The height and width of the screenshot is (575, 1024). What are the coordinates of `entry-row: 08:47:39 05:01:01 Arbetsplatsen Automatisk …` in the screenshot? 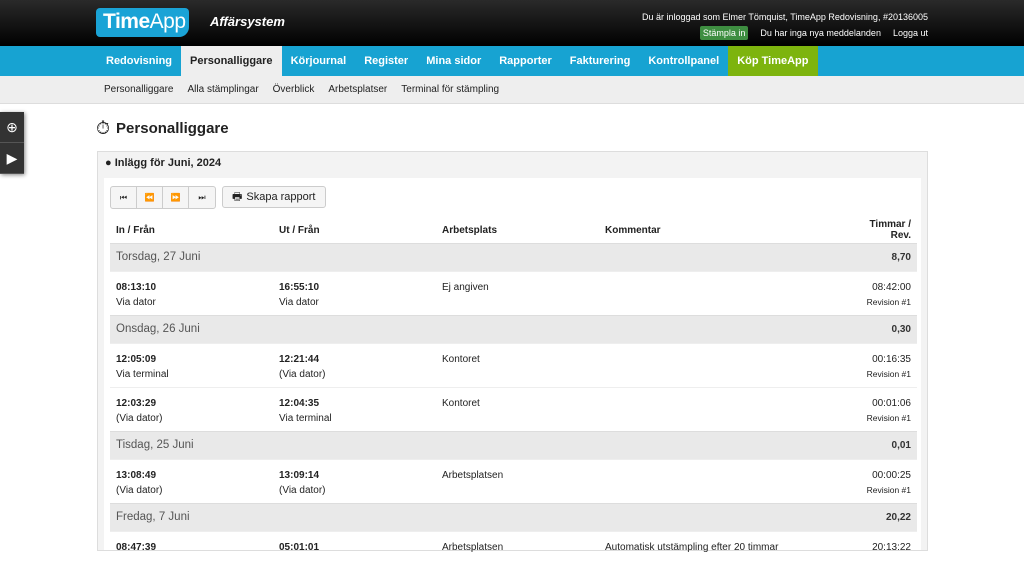 It's located at (513, 552).